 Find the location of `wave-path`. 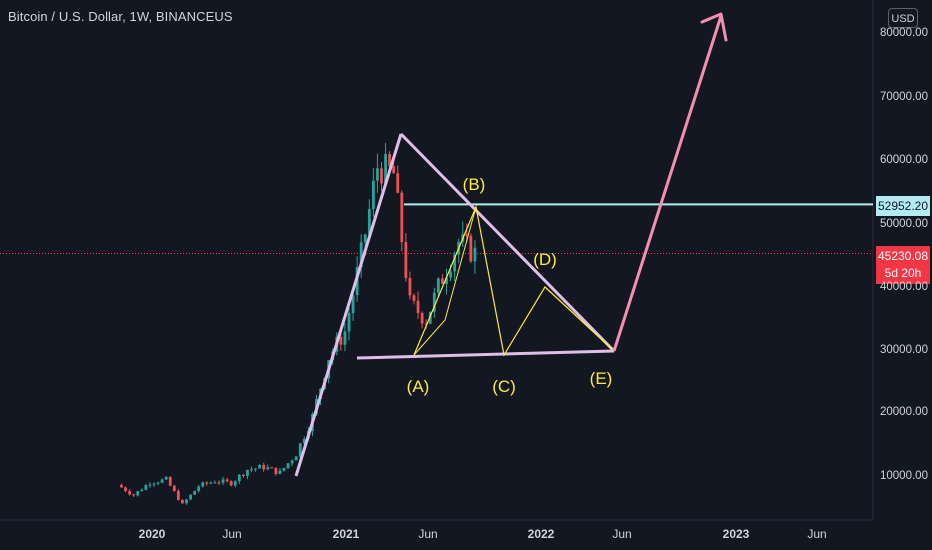

wave-path is located at coordinates (514, 280).